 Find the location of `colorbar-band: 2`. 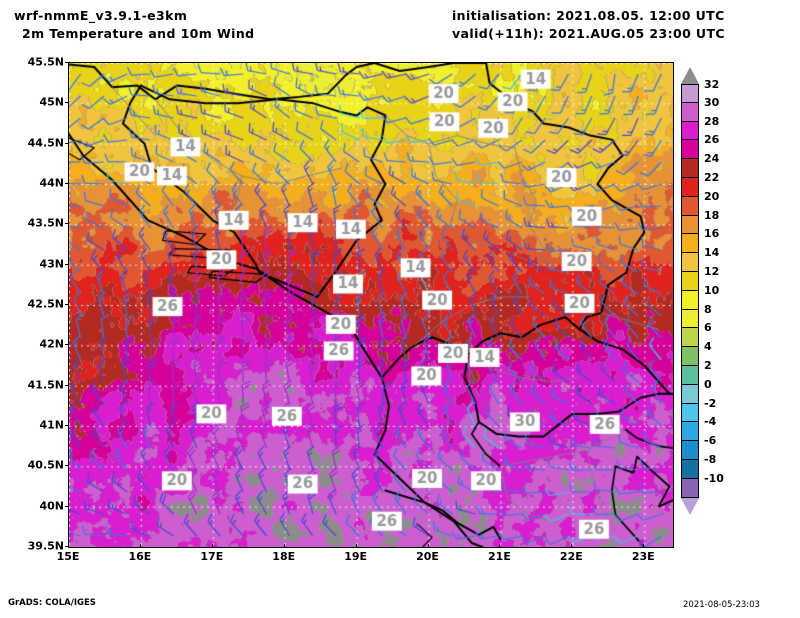

colorbar-band: 2 is located at coordinates (696, 372).